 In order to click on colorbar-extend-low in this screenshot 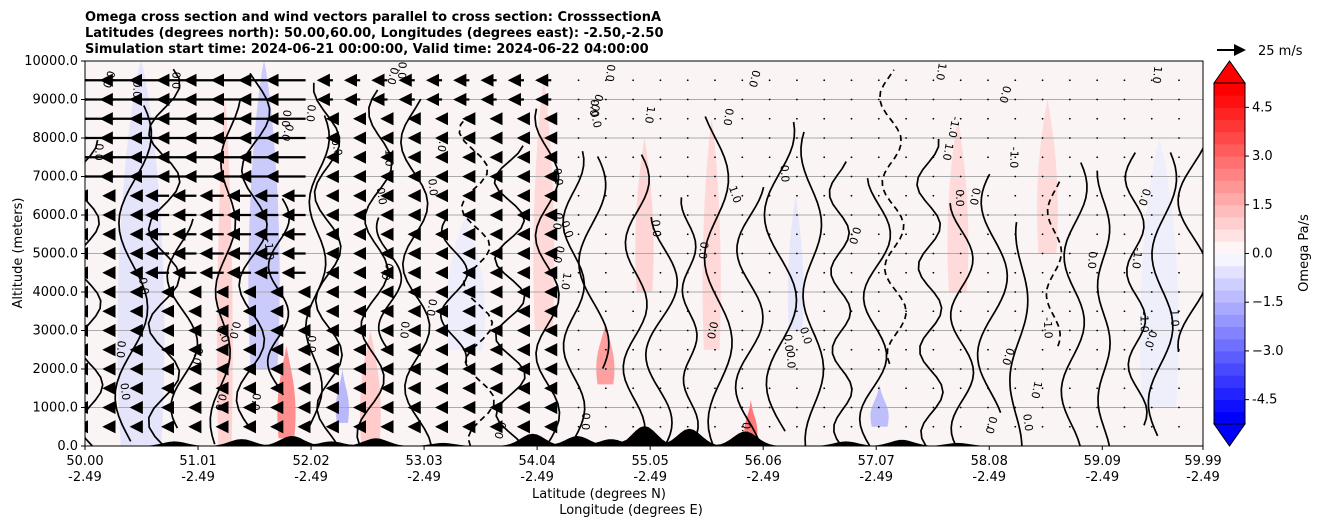, I will do `click(1229, 435)`.